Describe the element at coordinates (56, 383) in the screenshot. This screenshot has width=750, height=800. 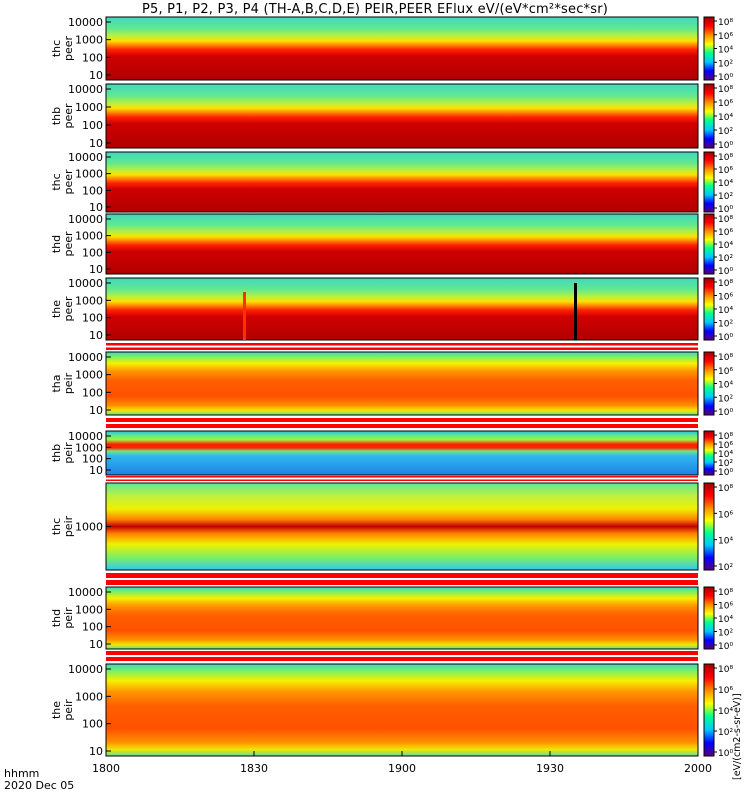
I see `panel-label-line: tha` at that location.